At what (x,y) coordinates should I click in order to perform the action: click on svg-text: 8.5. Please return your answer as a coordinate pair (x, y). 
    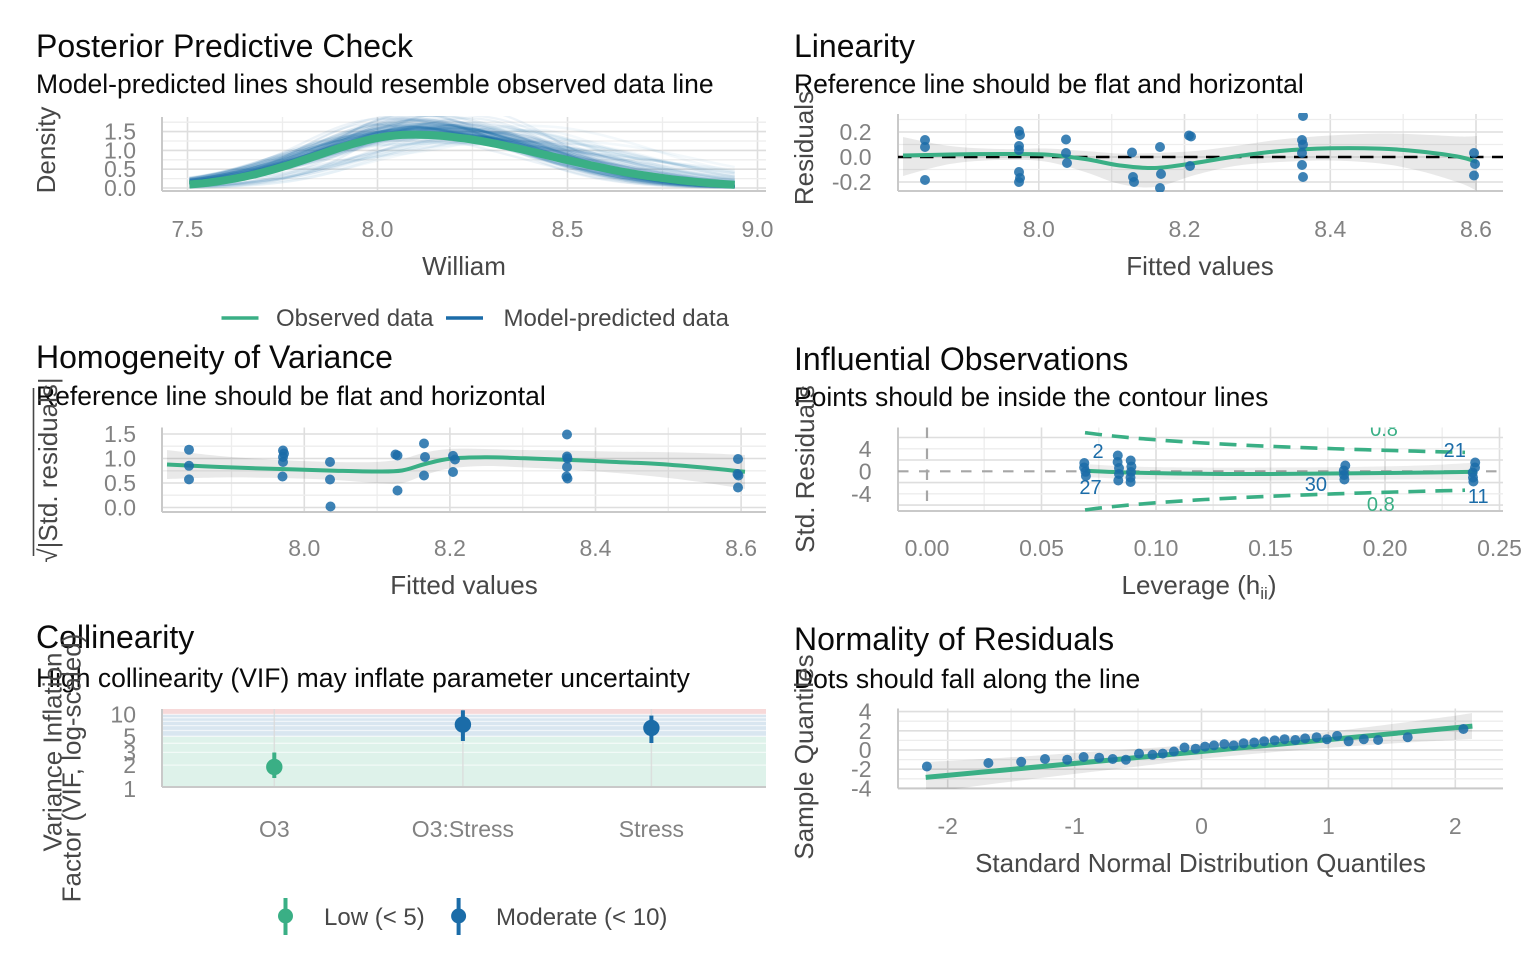
    Looking at the image, I should click on (568, 229).